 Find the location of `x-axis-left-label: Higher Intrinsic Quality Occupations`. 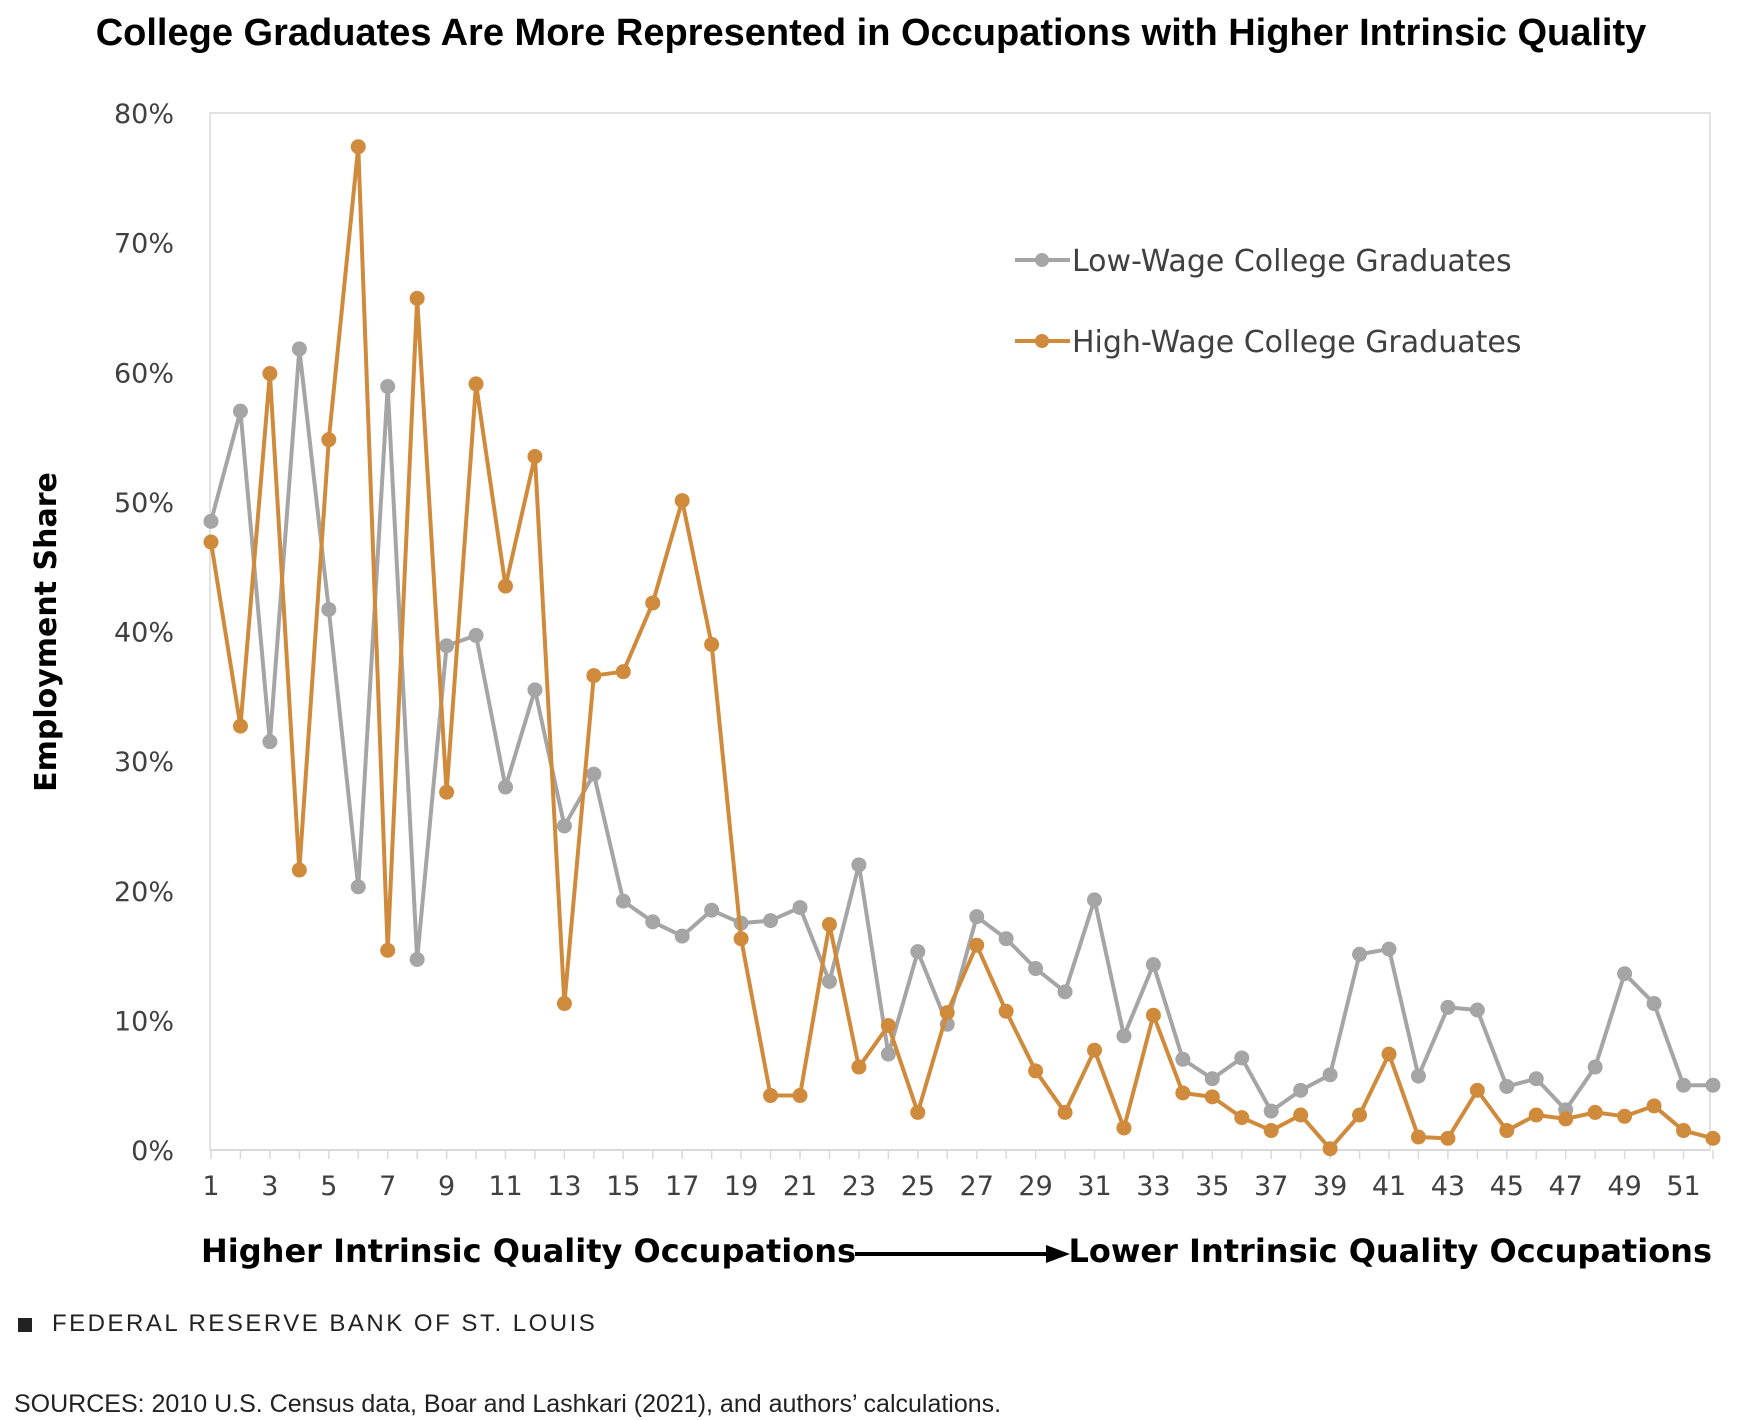

x-axis-left-label: Higher Intrinsic Quality Occupations is located at coordinates (528, 1251).